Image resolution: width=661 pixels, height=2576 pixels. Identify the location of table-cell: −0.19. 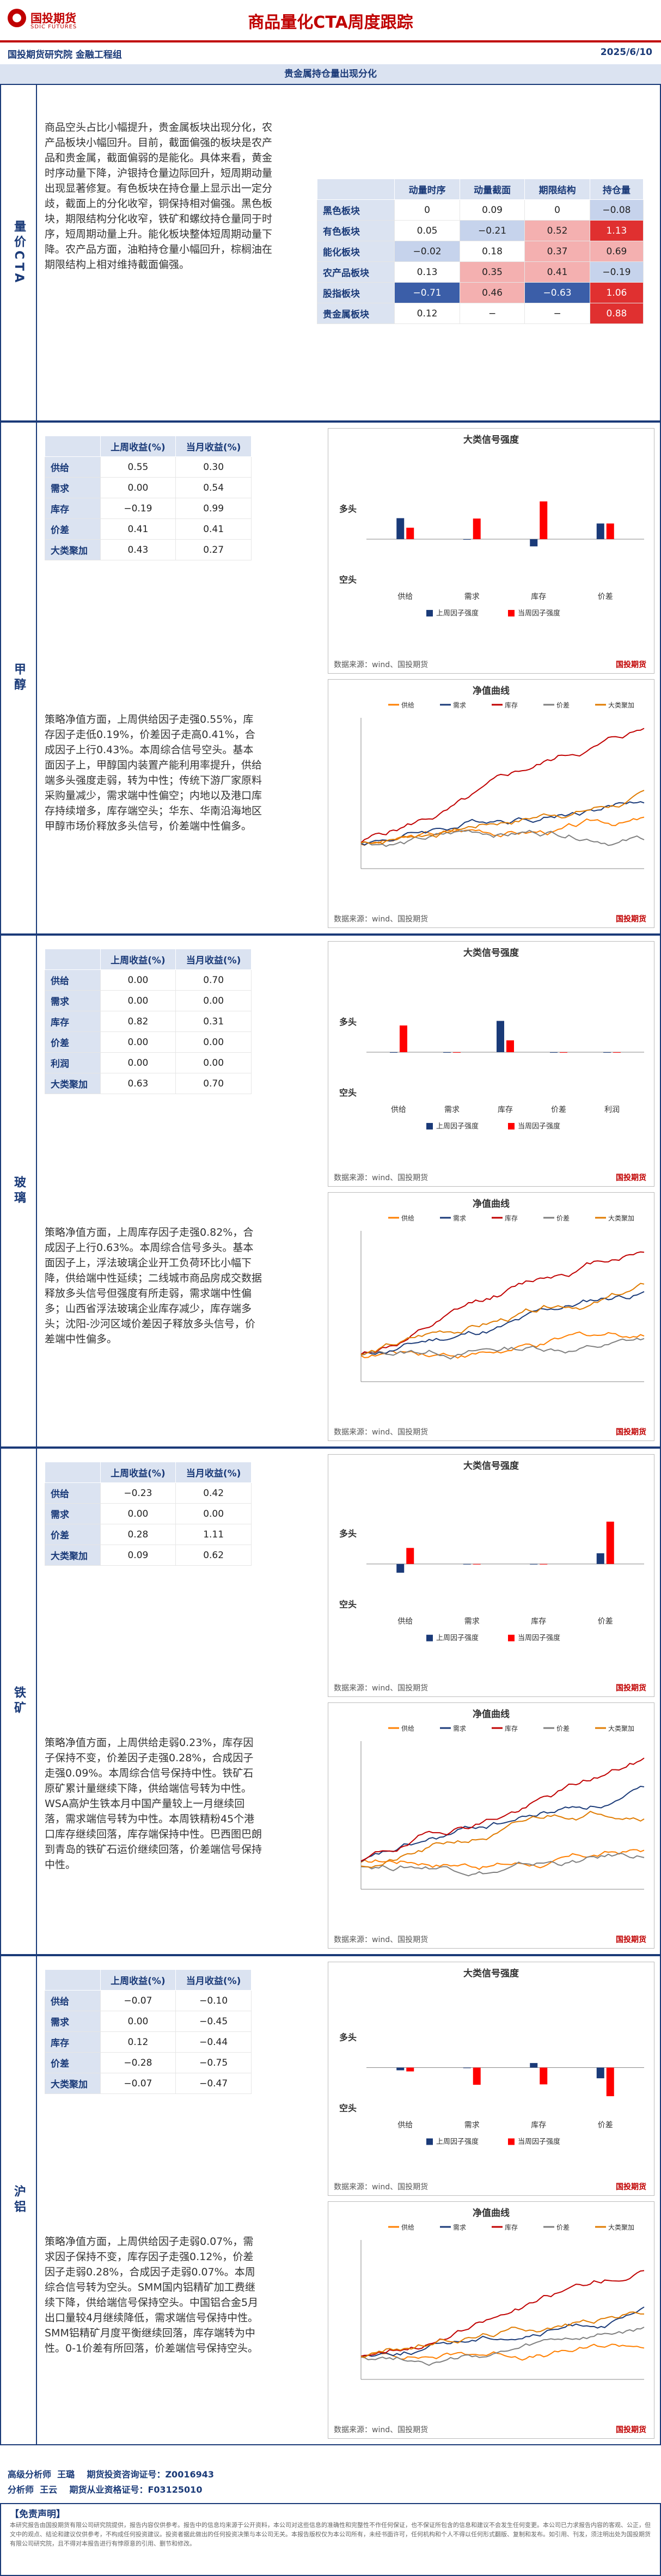
(617, 272).